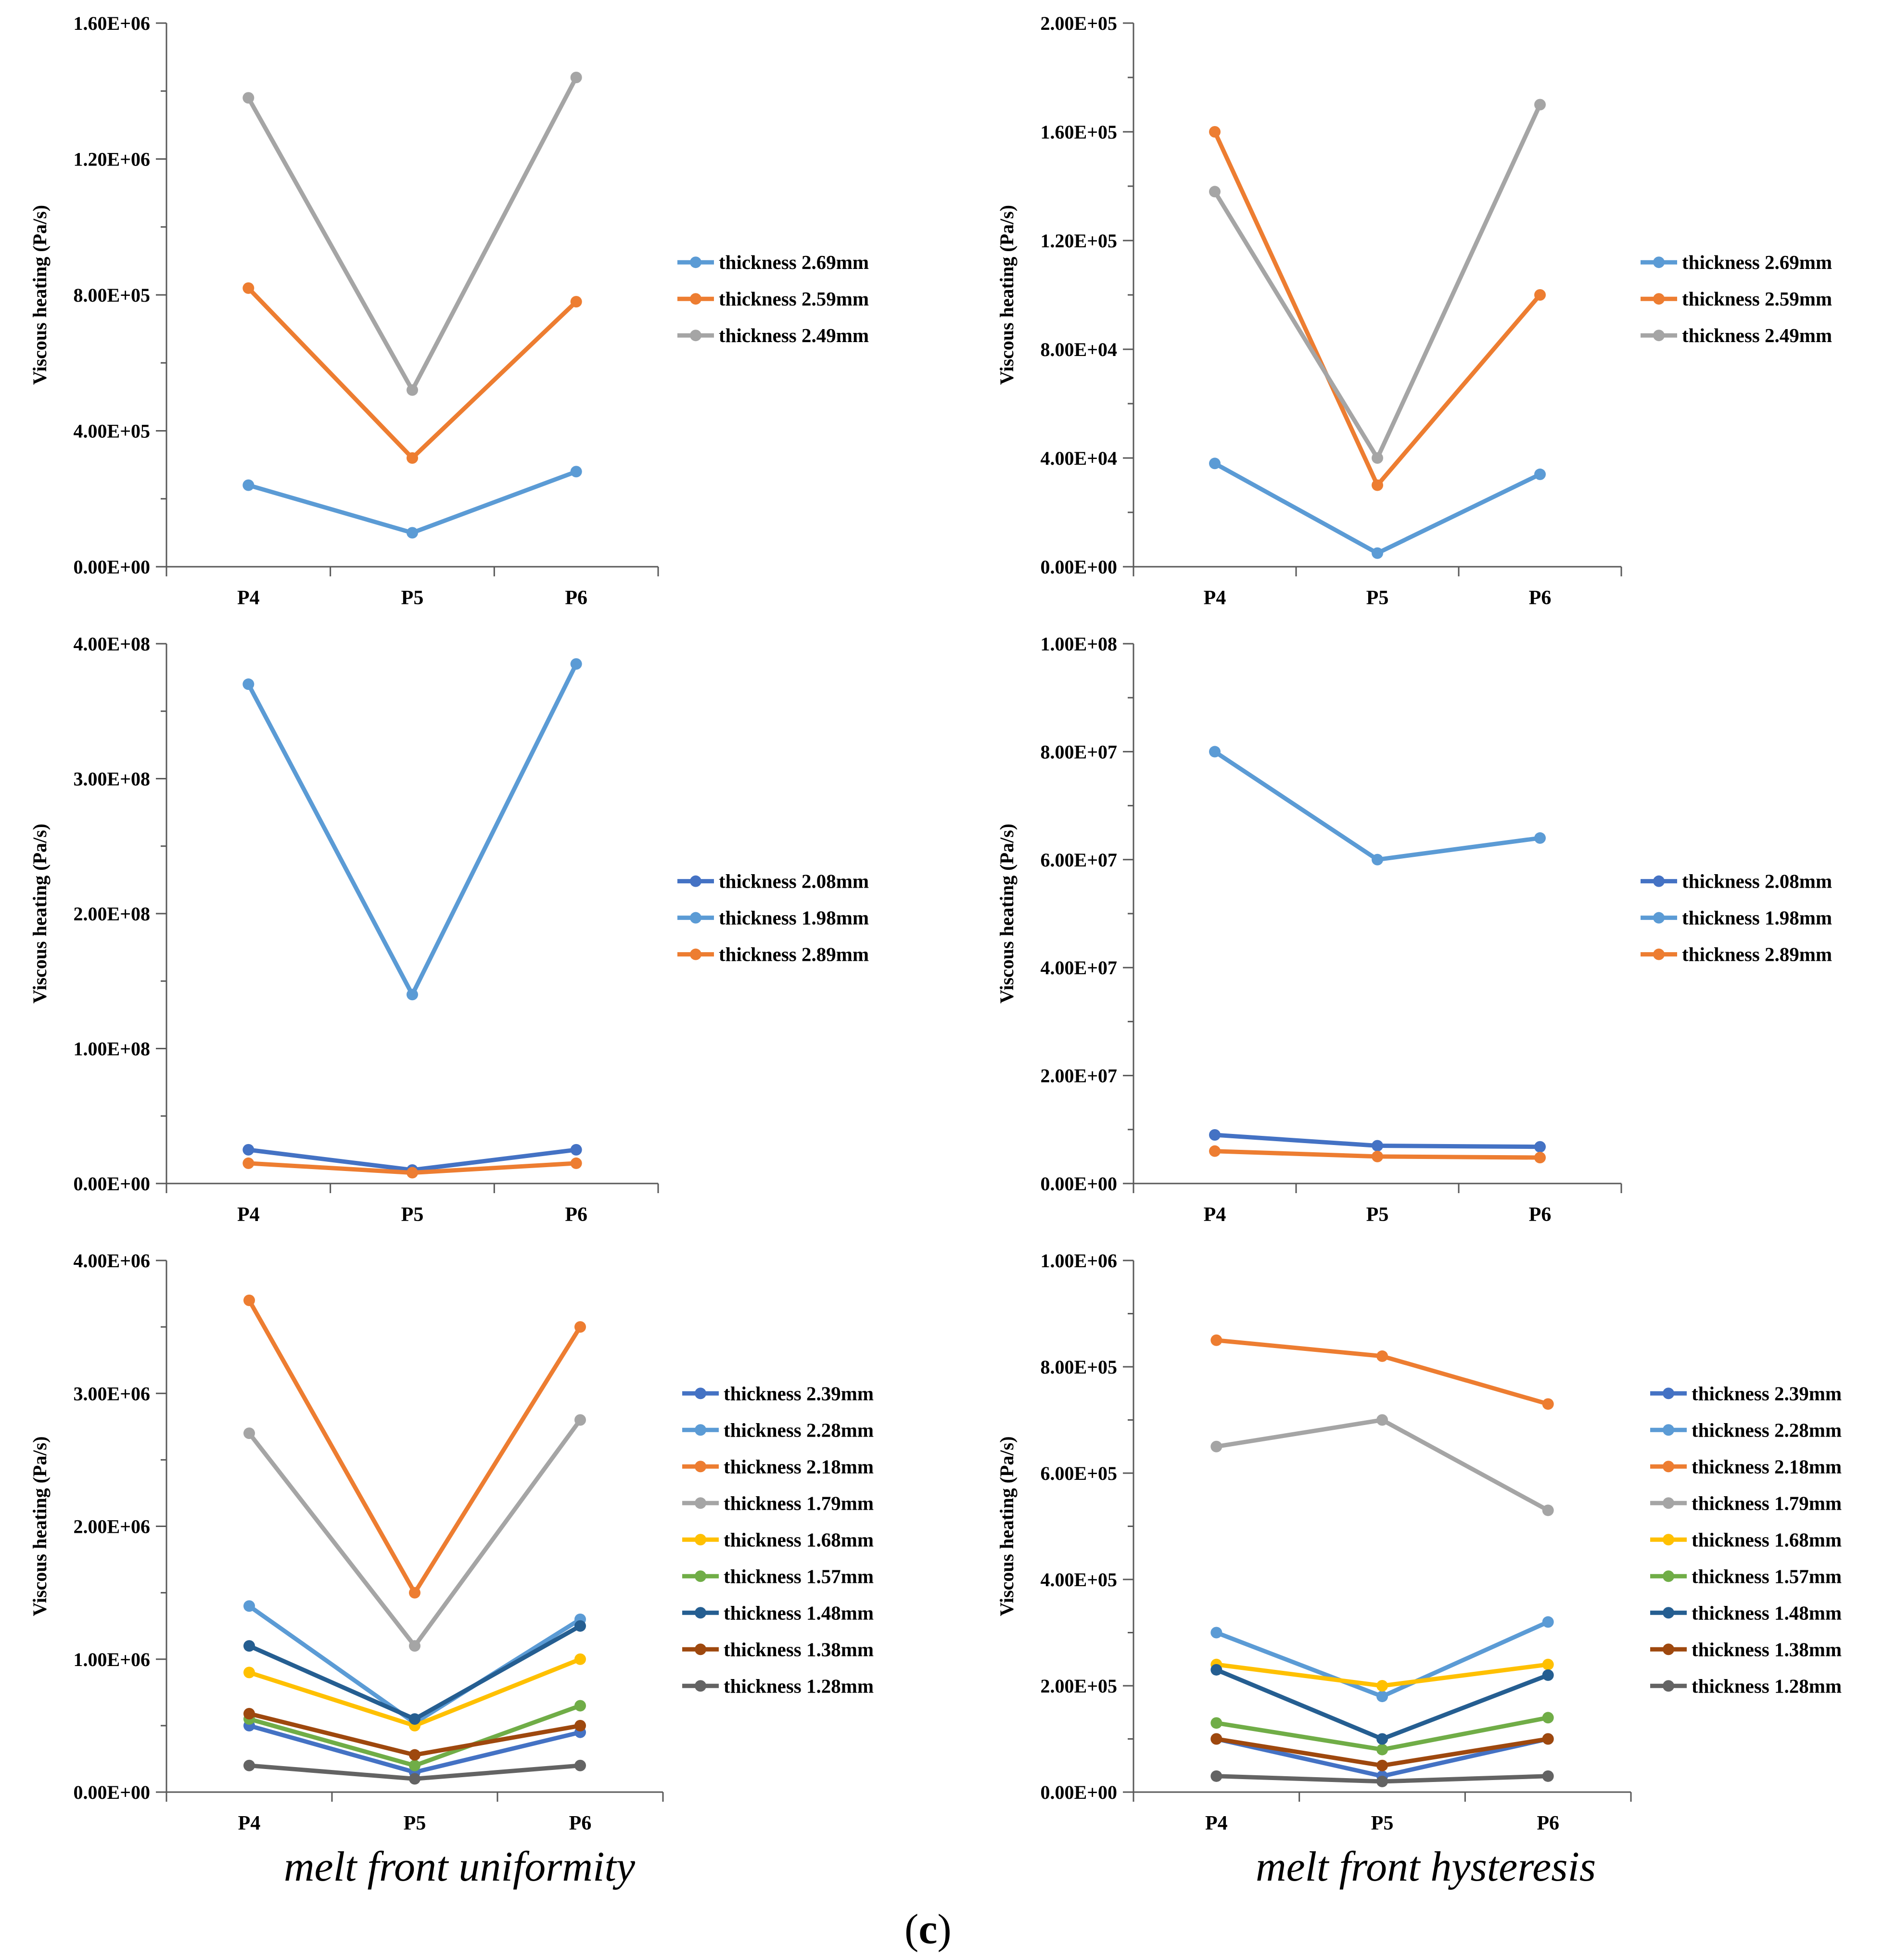 The image size is (1884, 1960). What do you see at coordinates (1767, 1393) in the screenshot?
I see `legend-label: thickness 2.39mm` at bounding box center [1767, 1393].